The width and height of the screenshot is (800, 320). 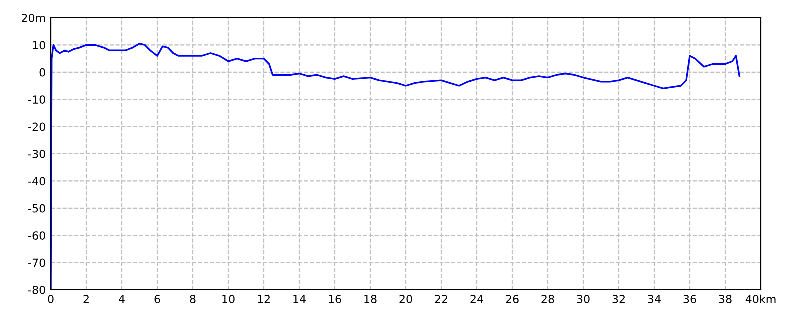 What do you see at coordinates (37, 100) in the screenshot?
I see `y-tick-label: -10` at bounding box center [37, 100].